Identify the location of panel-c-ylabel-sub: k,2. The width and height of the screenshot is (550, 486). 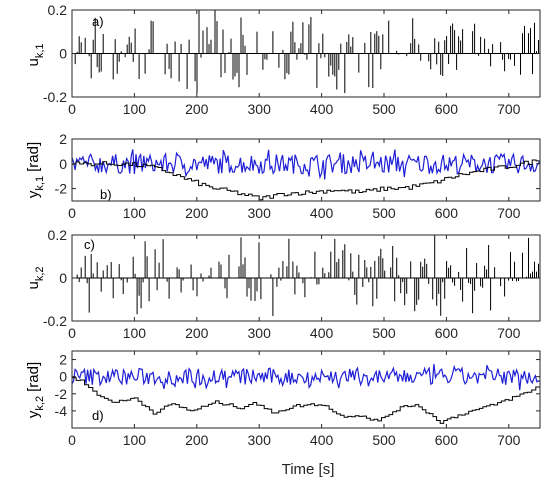
(40, 273).